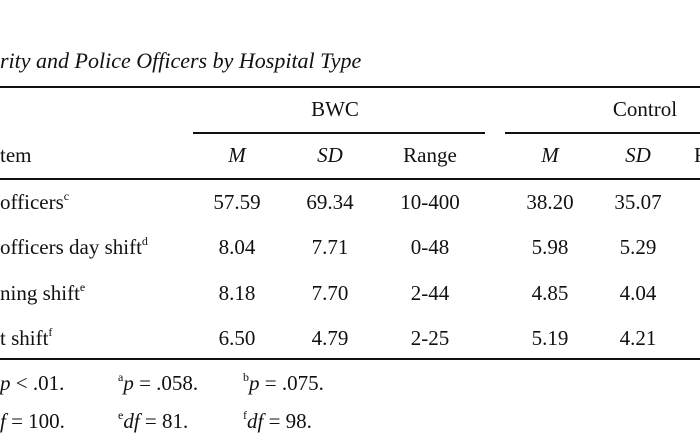 The height and width of the screenshot is (441, 700). I want to click on cell-bwc-range: 0-48, so click(430, 247).